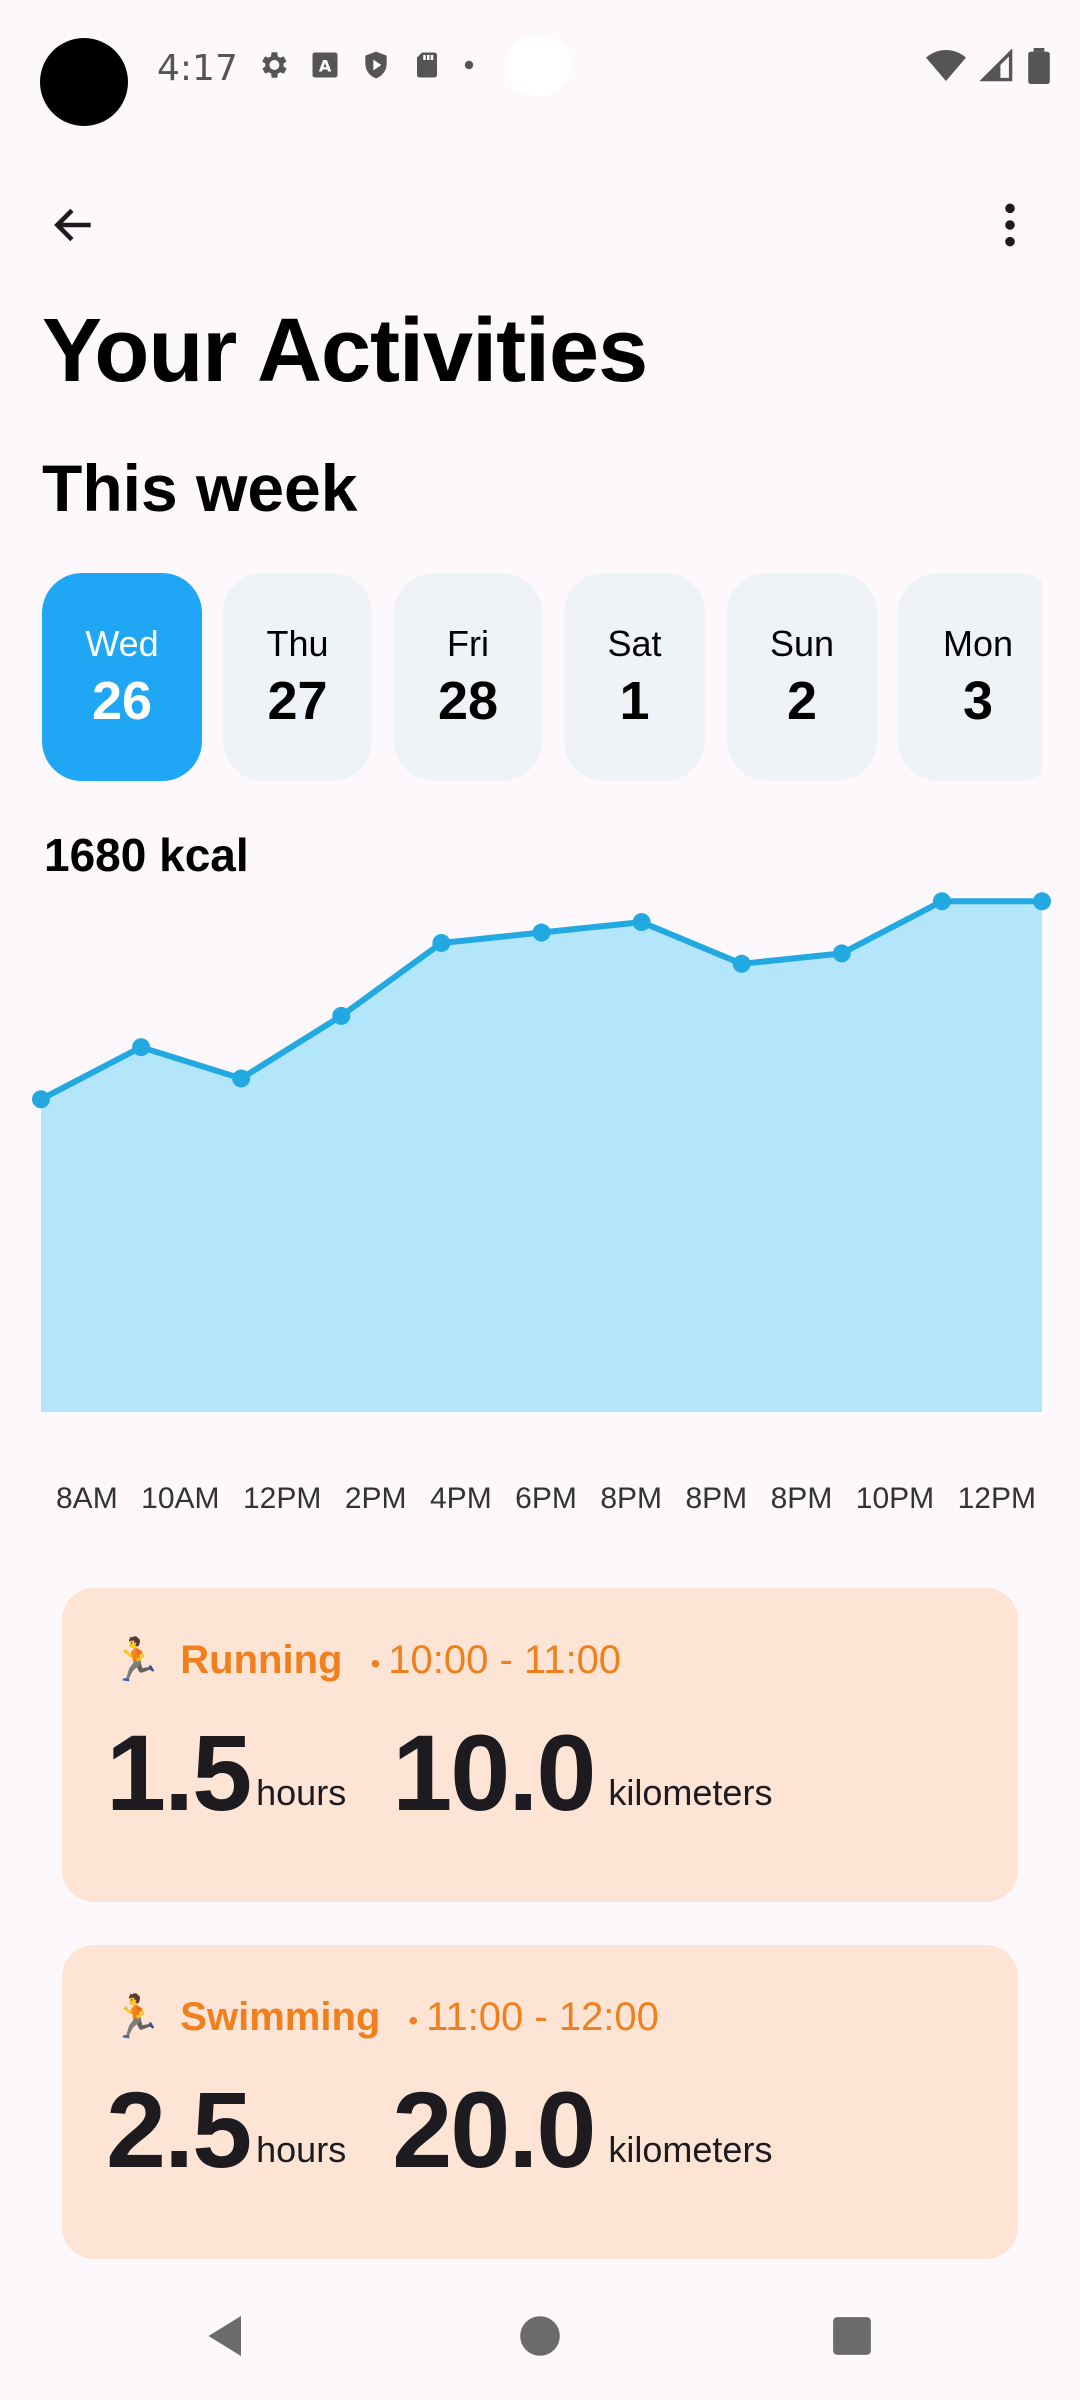  I want to click on activity-time: • 11:00 - 12:00, so click(533, 2017).